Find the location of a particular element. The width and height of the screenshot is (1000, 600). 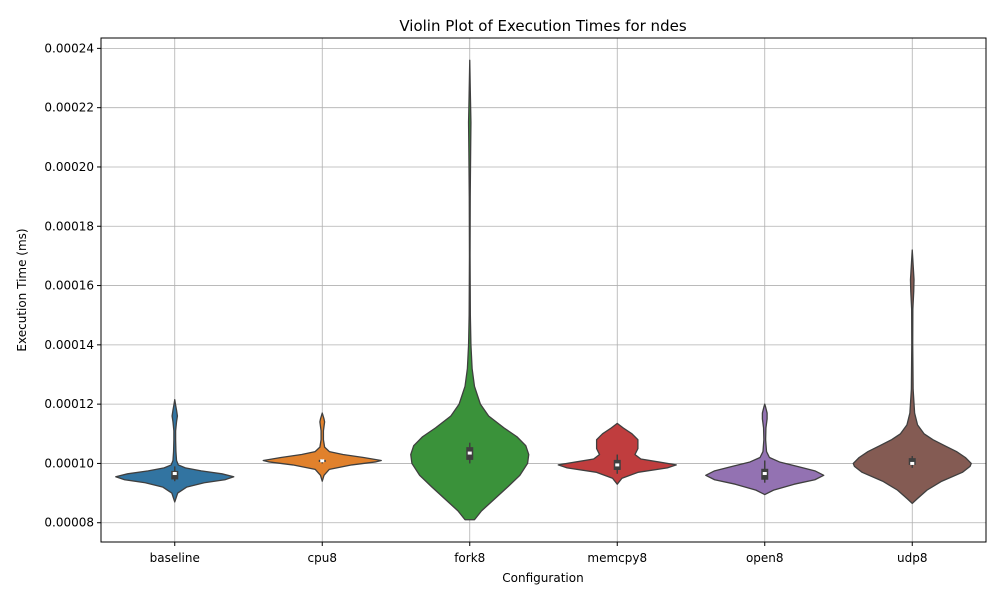

violin-body-memcpy8 is located at coordinates (617, 453).